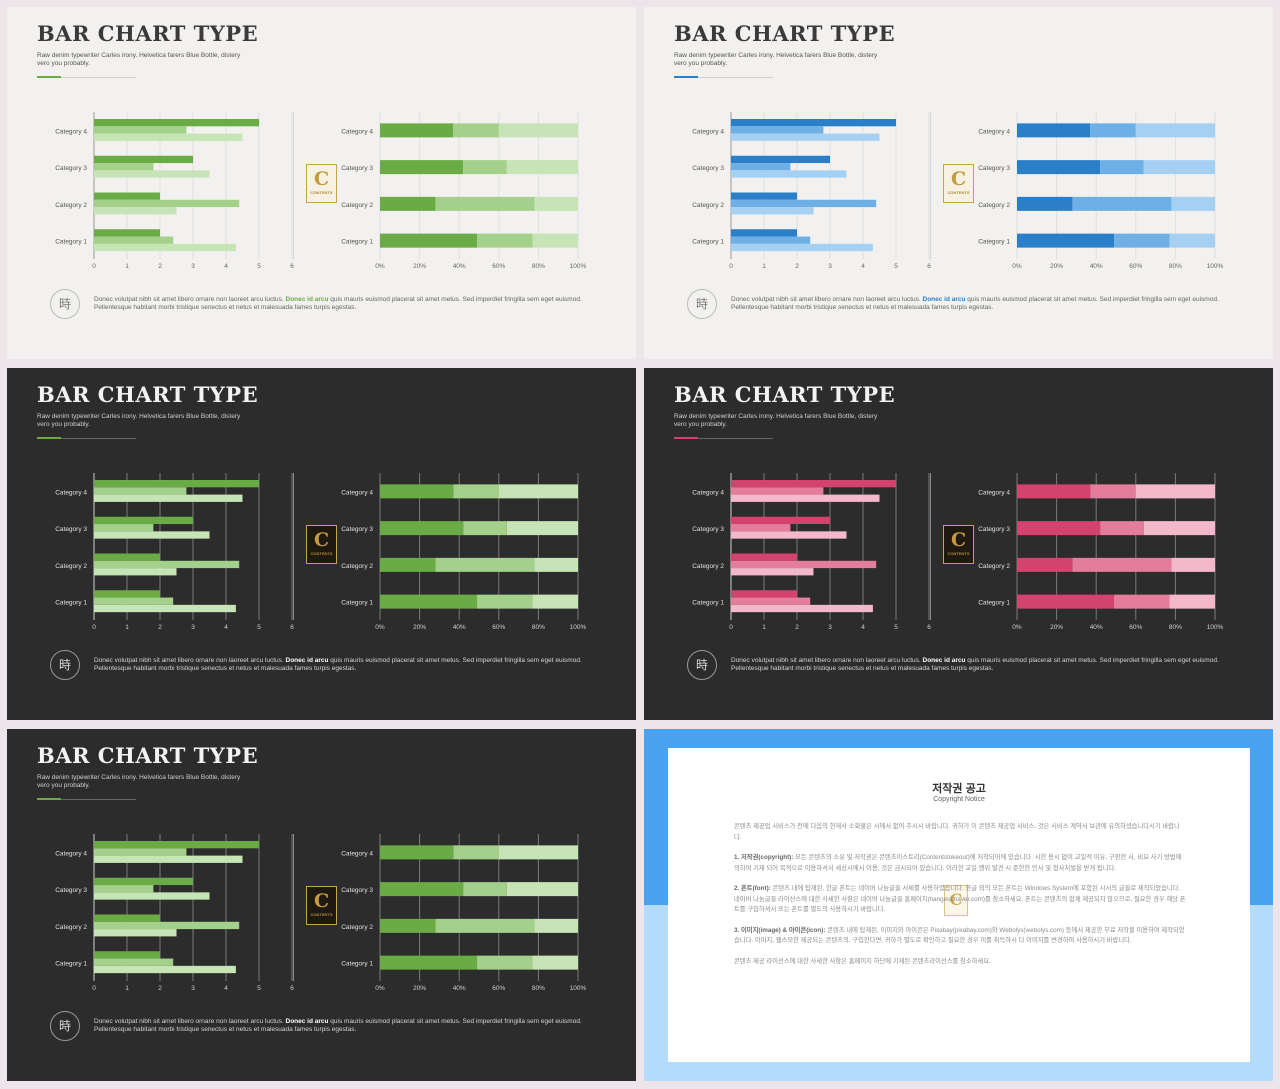 This screenshot has width=1280, height=1089. I want to click on category-label: Category 1, so click(708, 603).